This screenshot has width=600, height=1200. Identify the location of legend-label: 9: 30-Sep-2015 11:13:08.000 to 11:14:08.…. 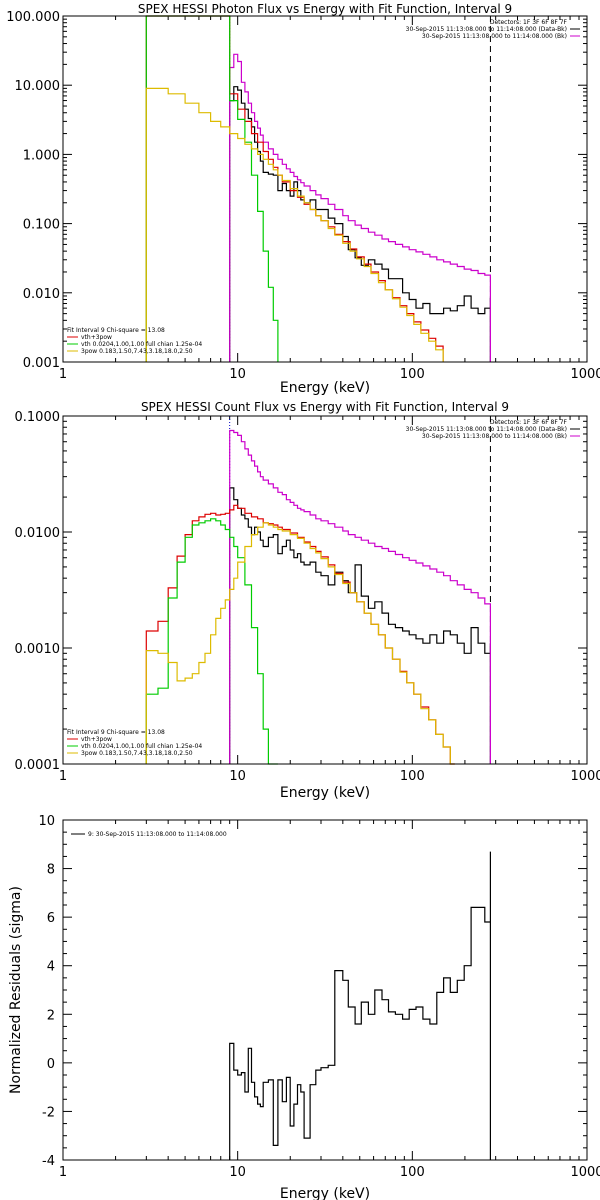
(157, 834).